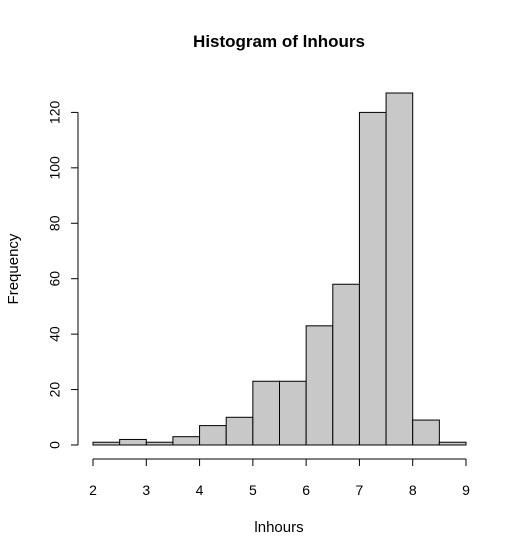 This screenshot has width=521, height=557. I want to click on x-tick-label: 5, so click(253, 490).